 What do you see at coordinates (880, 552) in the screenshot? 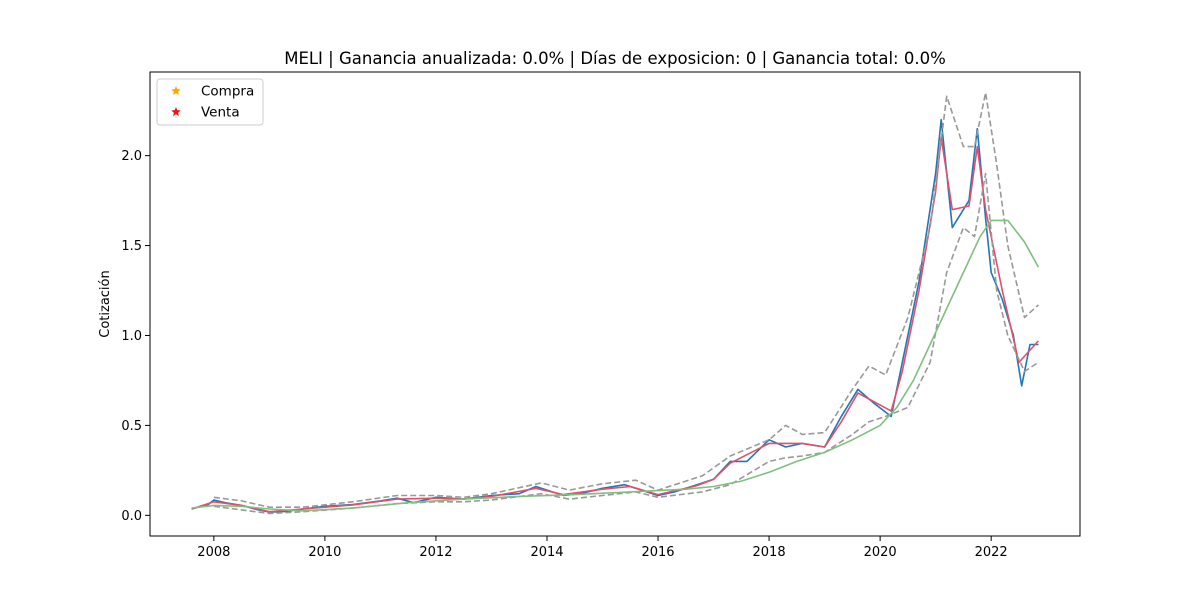
I see `x-tick-label: 2020` at bounding box center [880, 552].